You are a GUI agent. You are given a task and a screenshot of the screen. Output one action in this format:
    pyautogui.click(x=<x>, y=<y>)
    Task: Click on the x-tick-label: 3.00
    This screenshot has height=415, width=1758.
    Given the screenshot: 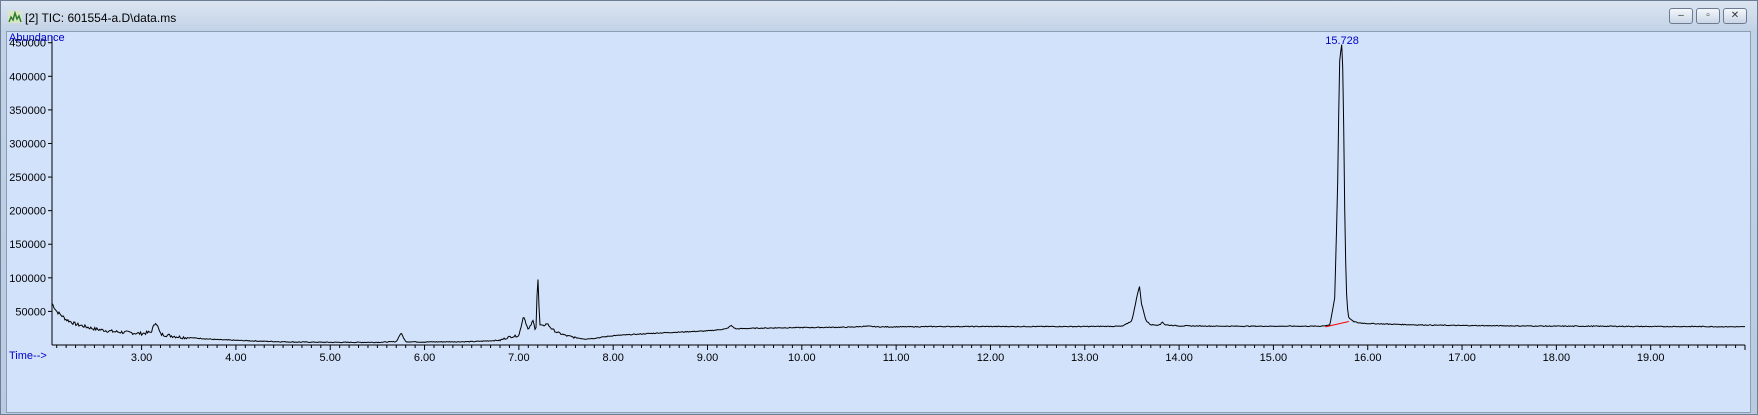 What is the action you would take?
    pyautogui.click(x=141, y=358)
    